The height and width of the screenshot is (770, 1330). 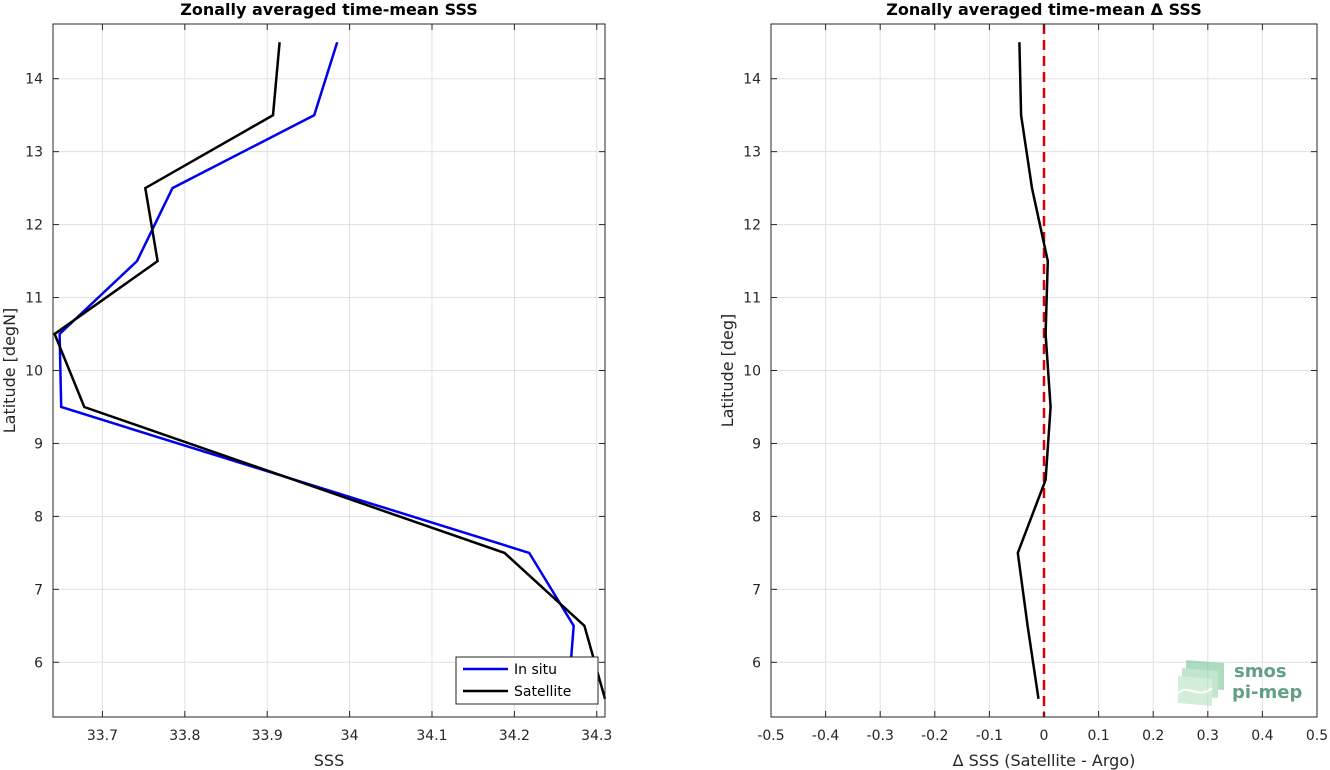 What do you see at coordinates (1044, 9) in the screenshot?
I see `chart1-title: Zonally averaged time-mean Δ SSS` at bounding box center [1044, 9].